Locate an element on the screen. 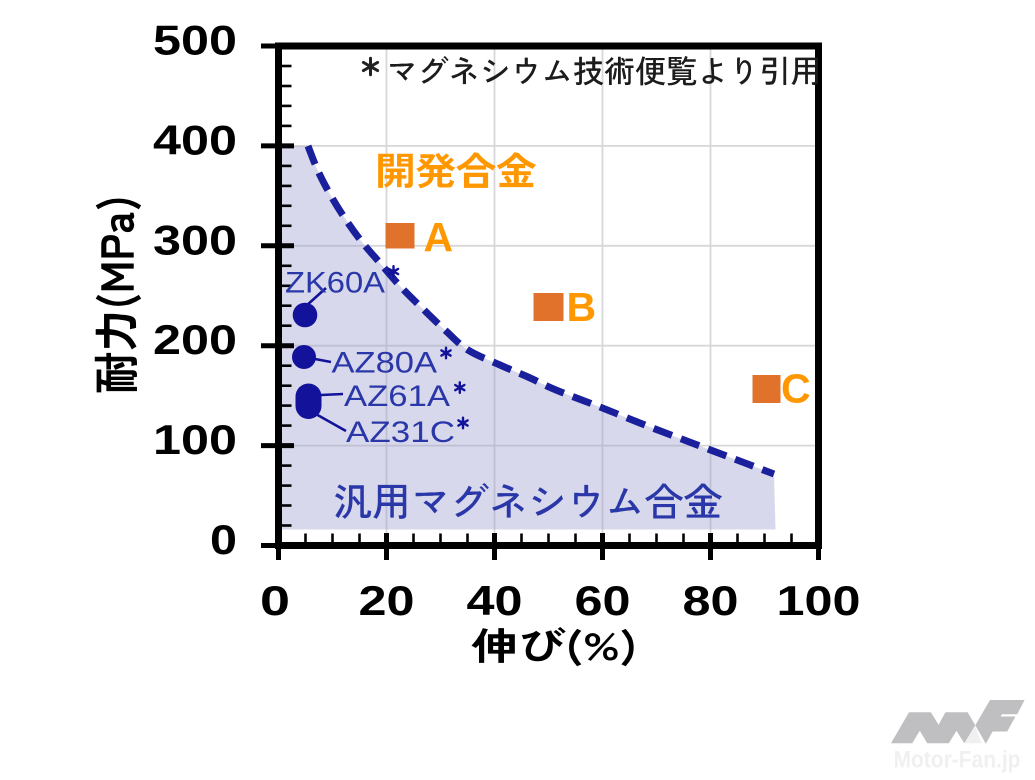 The image size is (1035, 780). svg-text: 300 is located at coordinates (195, 239).